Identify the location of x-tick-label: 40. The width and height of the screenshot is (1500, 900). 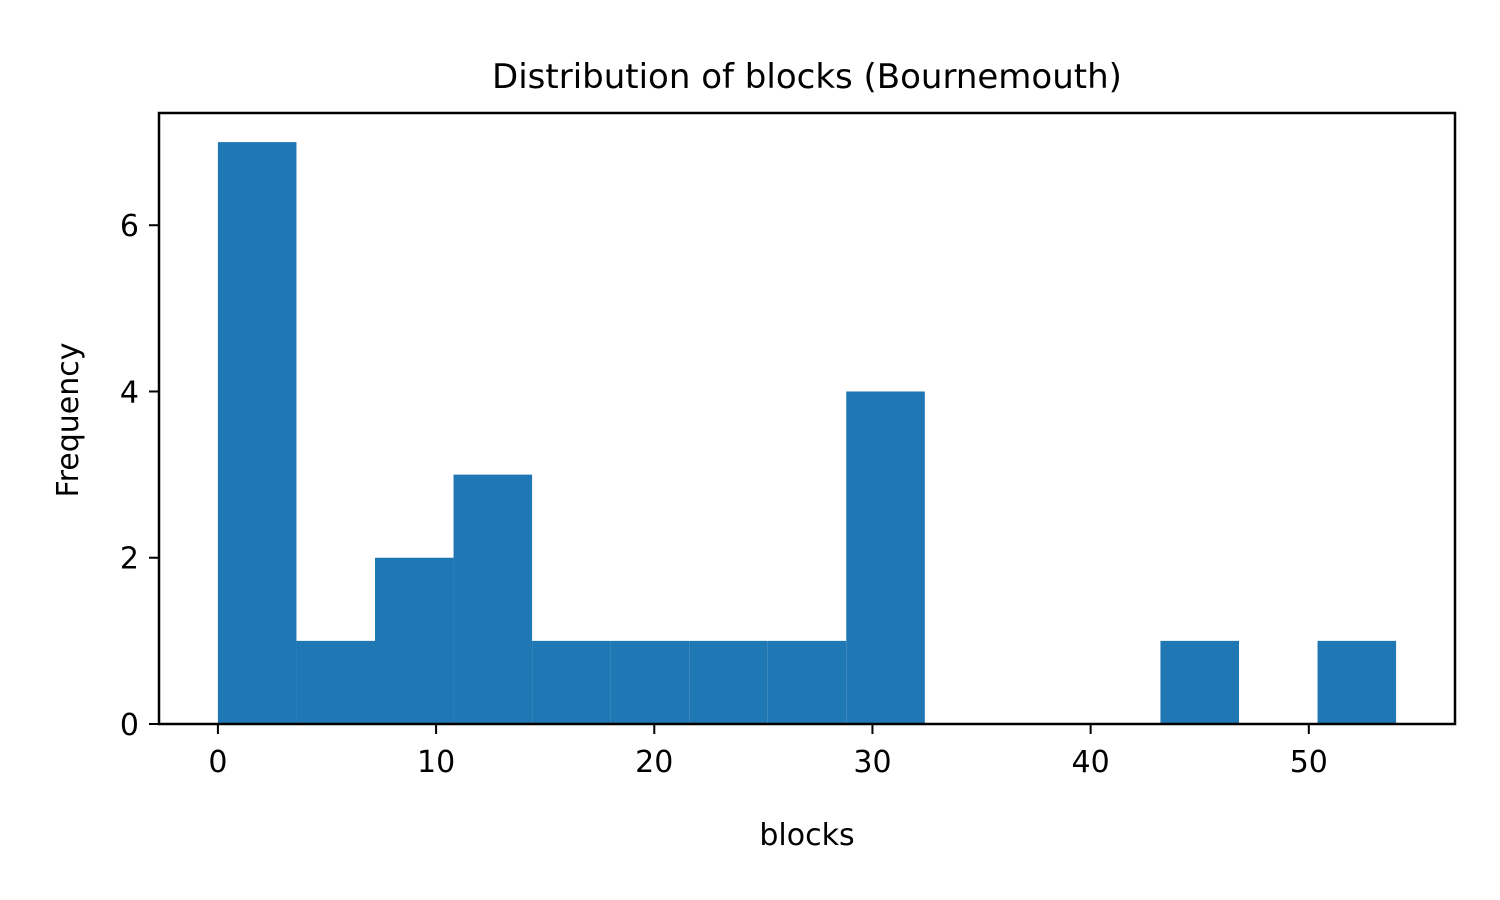
(1091, 762).